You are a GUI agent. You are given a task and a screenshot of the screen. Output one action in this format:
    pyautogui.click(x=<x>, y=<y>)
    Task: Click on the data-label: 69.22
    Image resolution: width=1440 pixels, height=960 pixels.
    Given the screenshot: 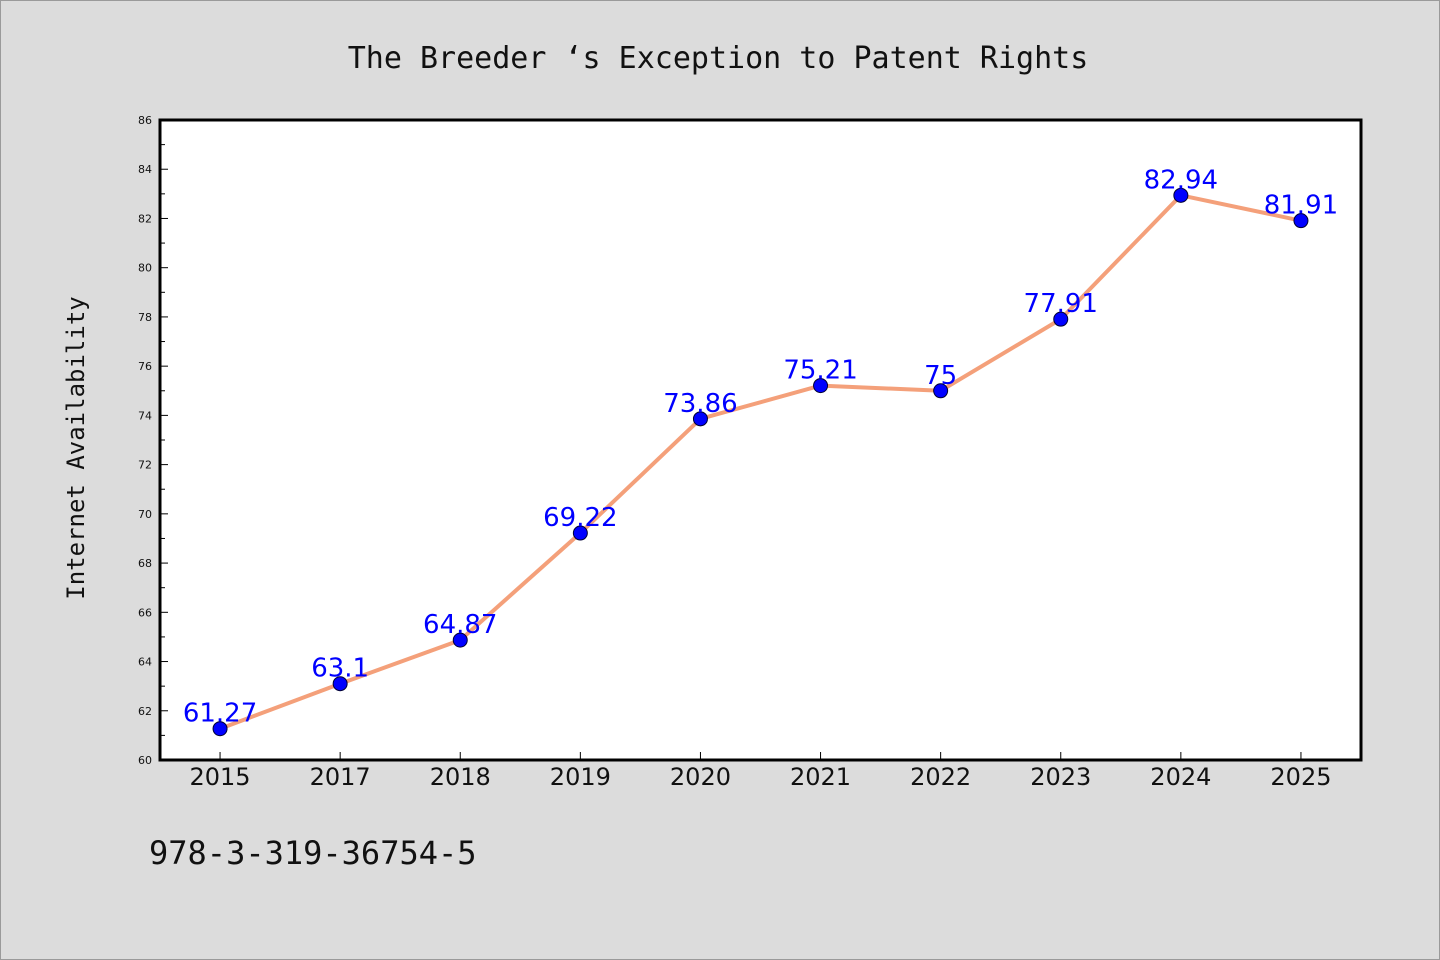 What is the action you would take?
    pyautogui.click(x=580, y=518)
    